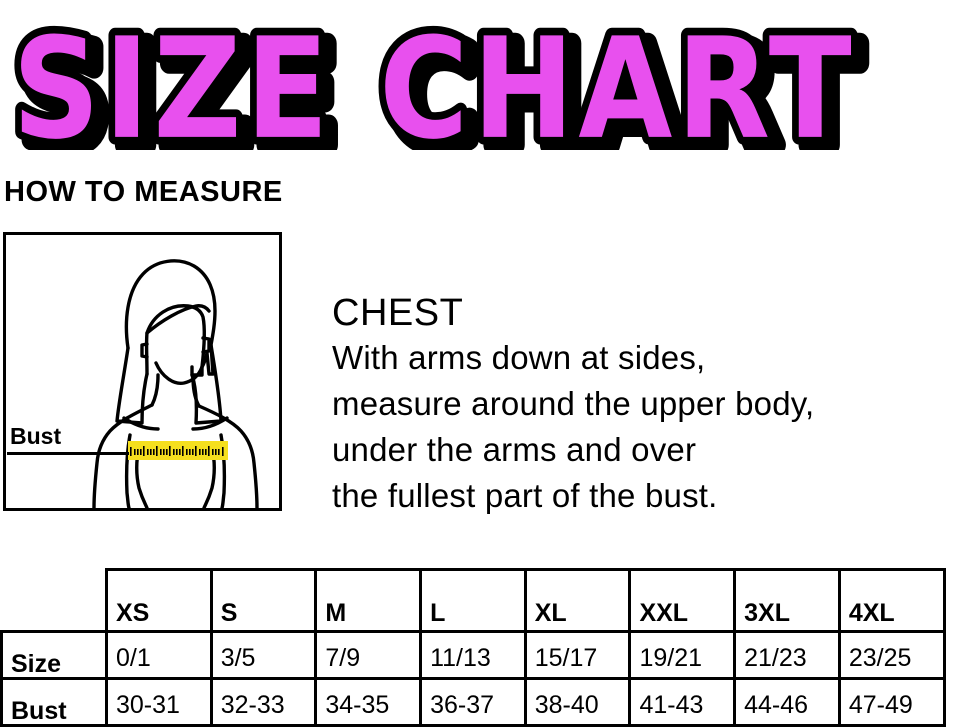 This screenshot has width=953, height=727. I want to click on chest-line-2: measure around the upper body,, so click(573, 403).